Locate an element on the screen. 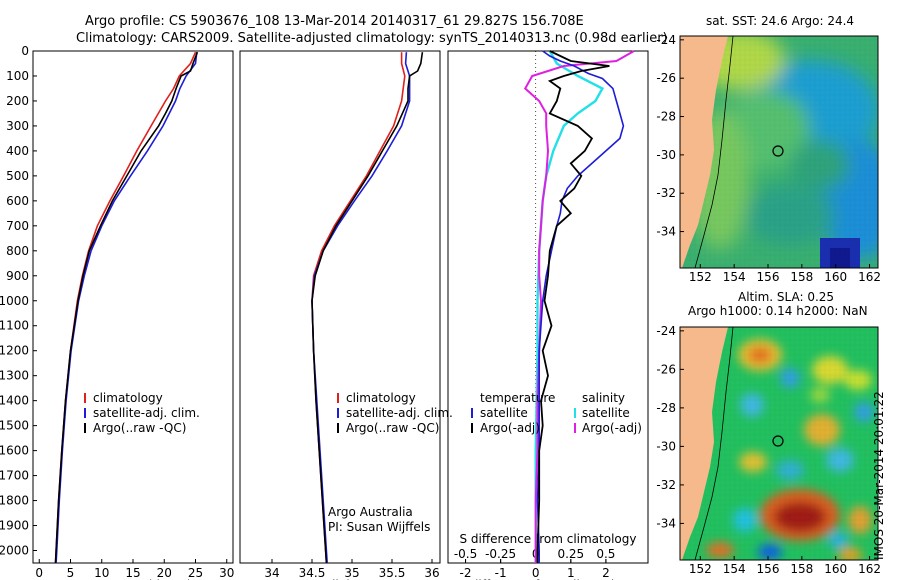 This screenshot has height=580, width=900. lat-tick-label: -32 is located at coordinates (666, 193).